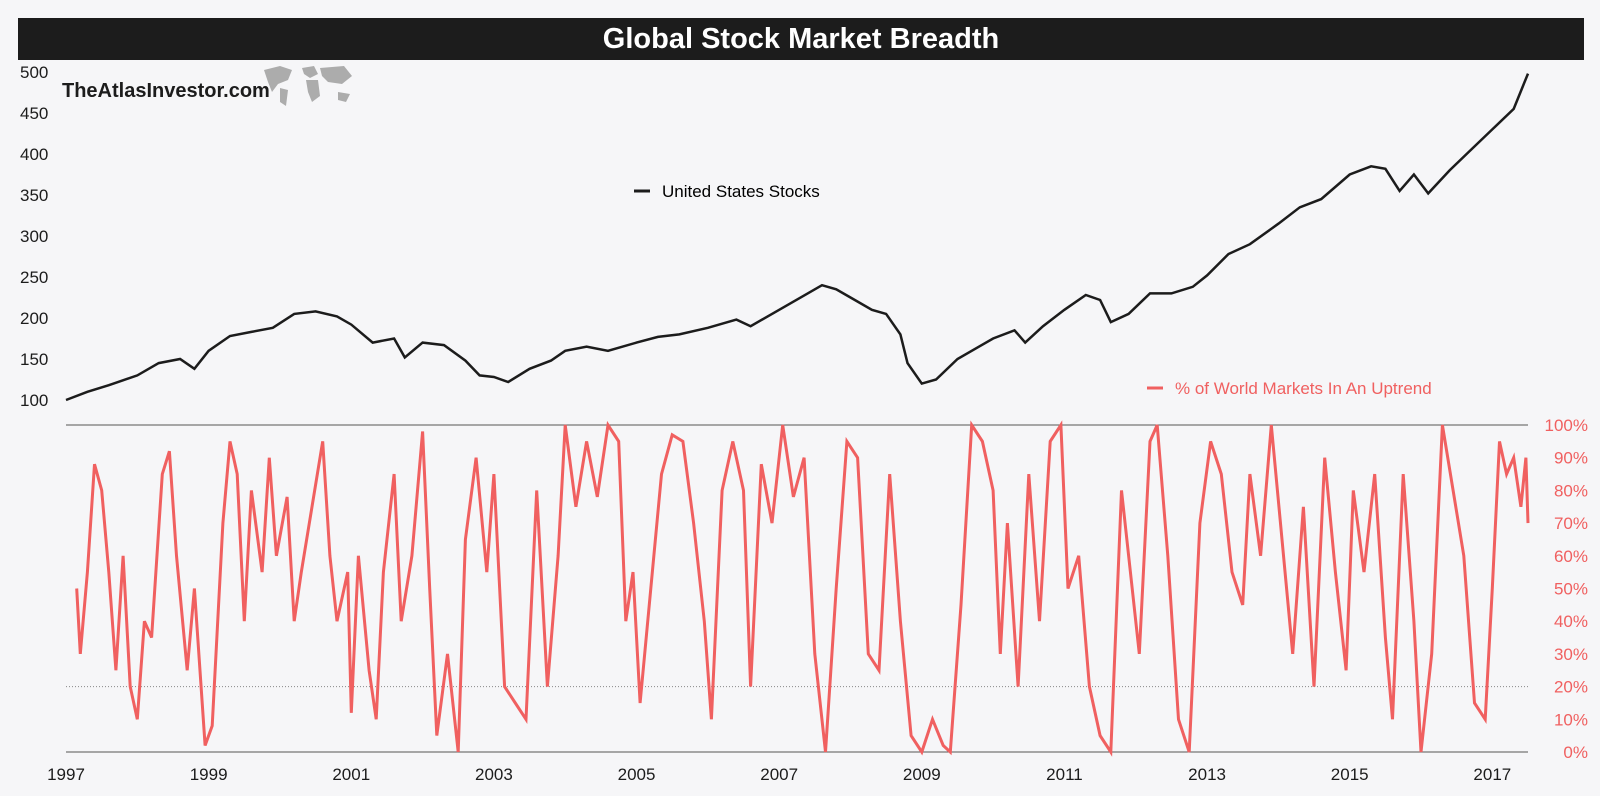  I want to click on us-ytick-label: 500, so click(34, 72).